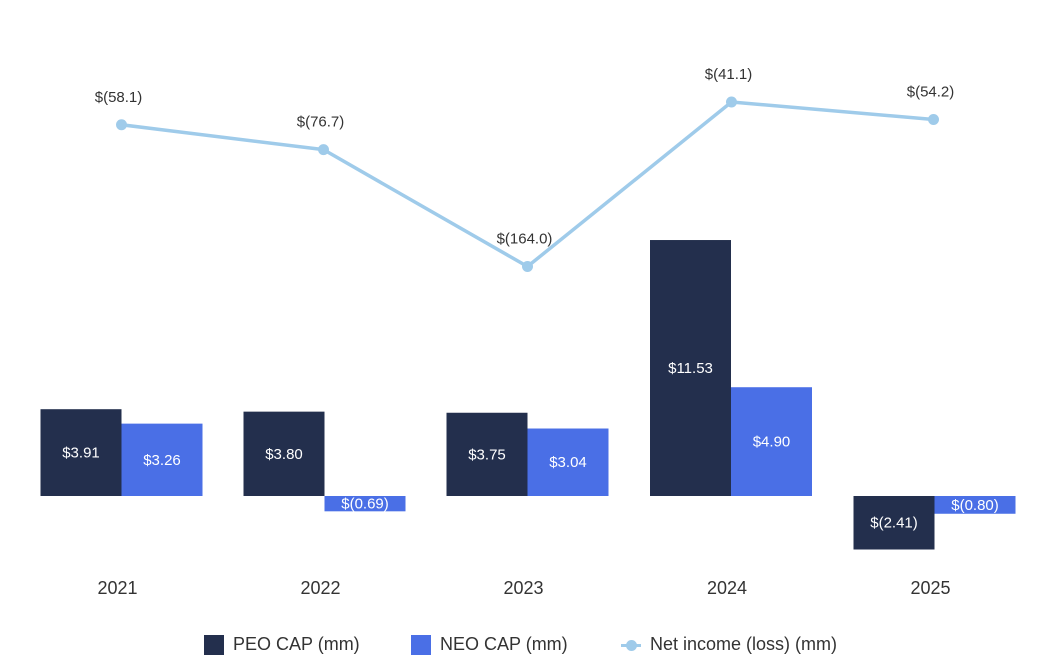  I want to click on x-tick-2023: 2023, so click(523, 588).